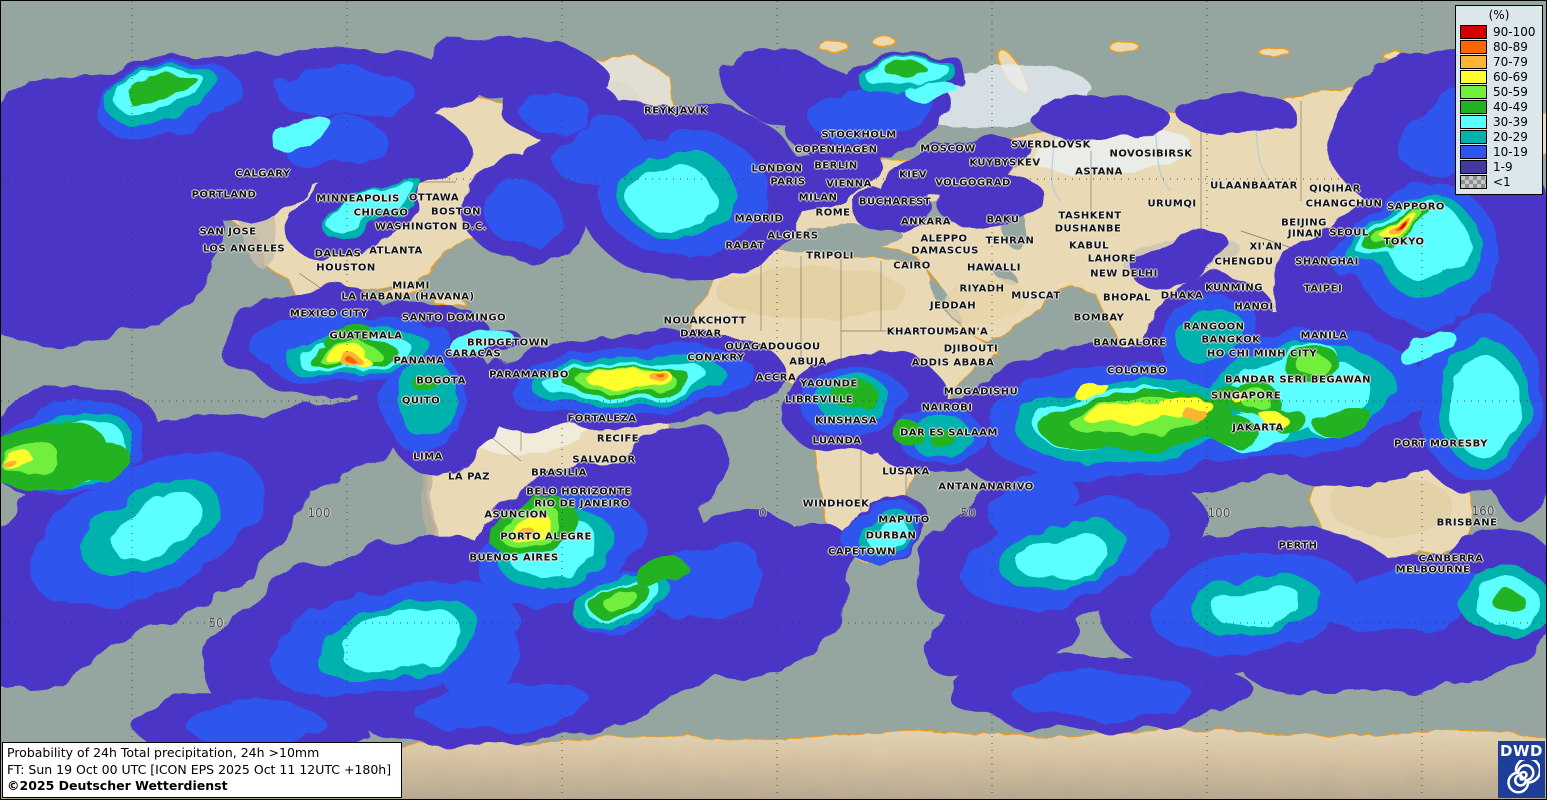 This screenshot has height=800, width=1547. Describe the element at coordinates (1483, 511) in the screenshot. I see `graticule-label: 160` at that location.